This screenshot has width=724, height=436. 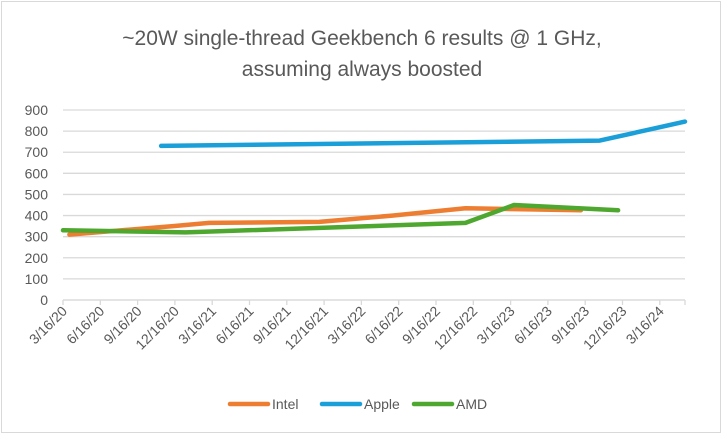 I want to click on legend-label: AMD, so click(x=471, y=404).